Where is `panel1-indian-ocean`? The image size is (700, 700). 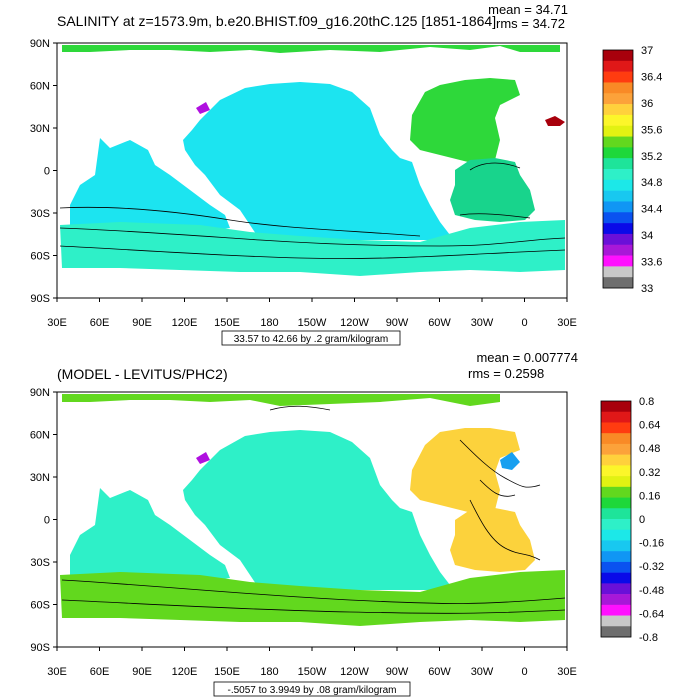
panel1-indian-ocean is located at coordinates (150, 185).